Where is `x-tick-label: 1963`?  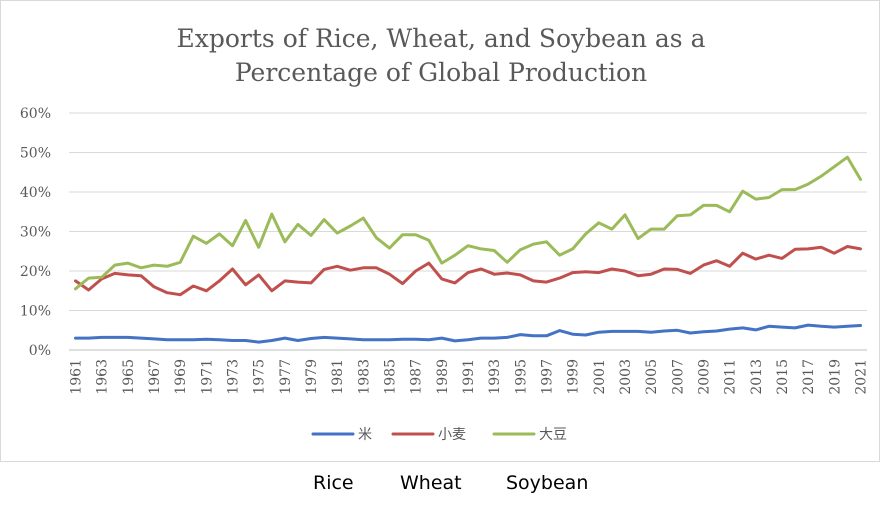
x-tick-label: 1963 is located at coordinates (103, 377).